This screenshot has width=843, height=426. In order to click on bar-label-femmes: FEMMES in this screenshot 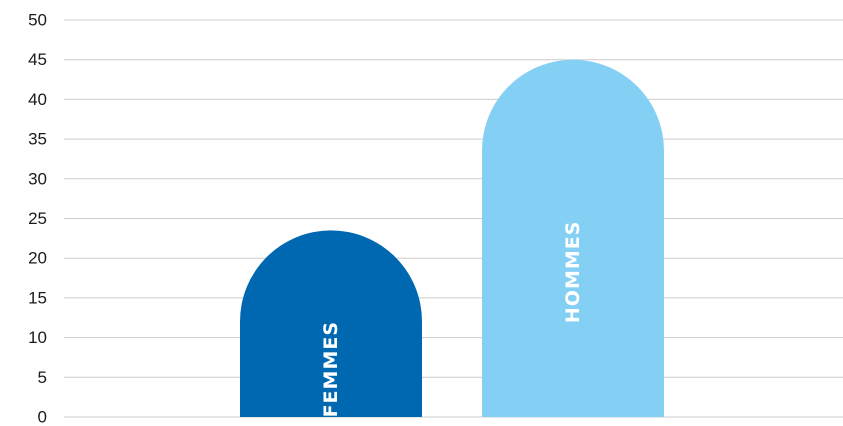, I will do `click(331, 369)`.